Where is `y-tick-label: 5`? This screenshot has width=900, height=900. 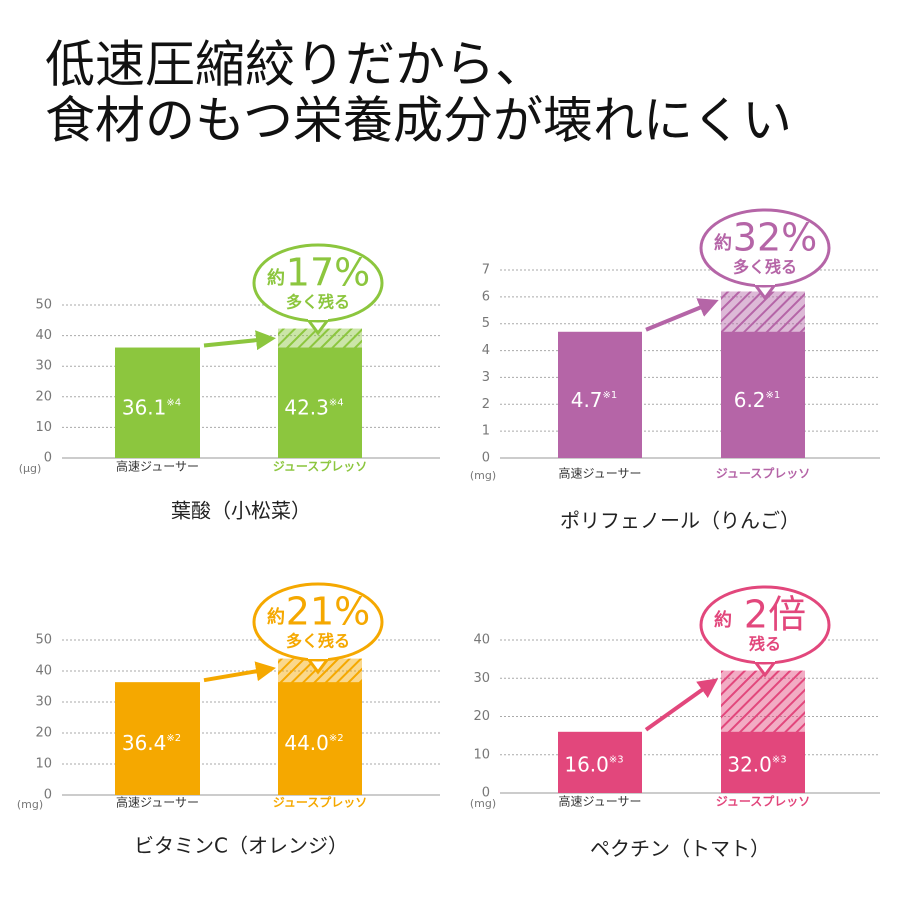 y-tick-label: 5 is located at coordinates (486, 323).